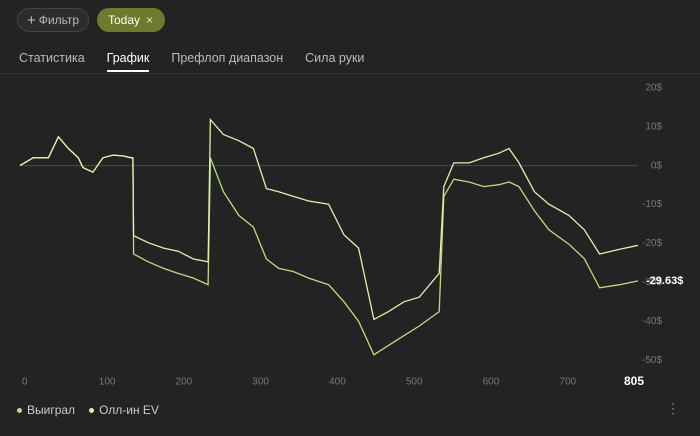 The height and width of the screenshot is (436, 700). Describe the element at coordinates (414, 382) in the screenshot. I see `x-tick-label: 500` at that location.